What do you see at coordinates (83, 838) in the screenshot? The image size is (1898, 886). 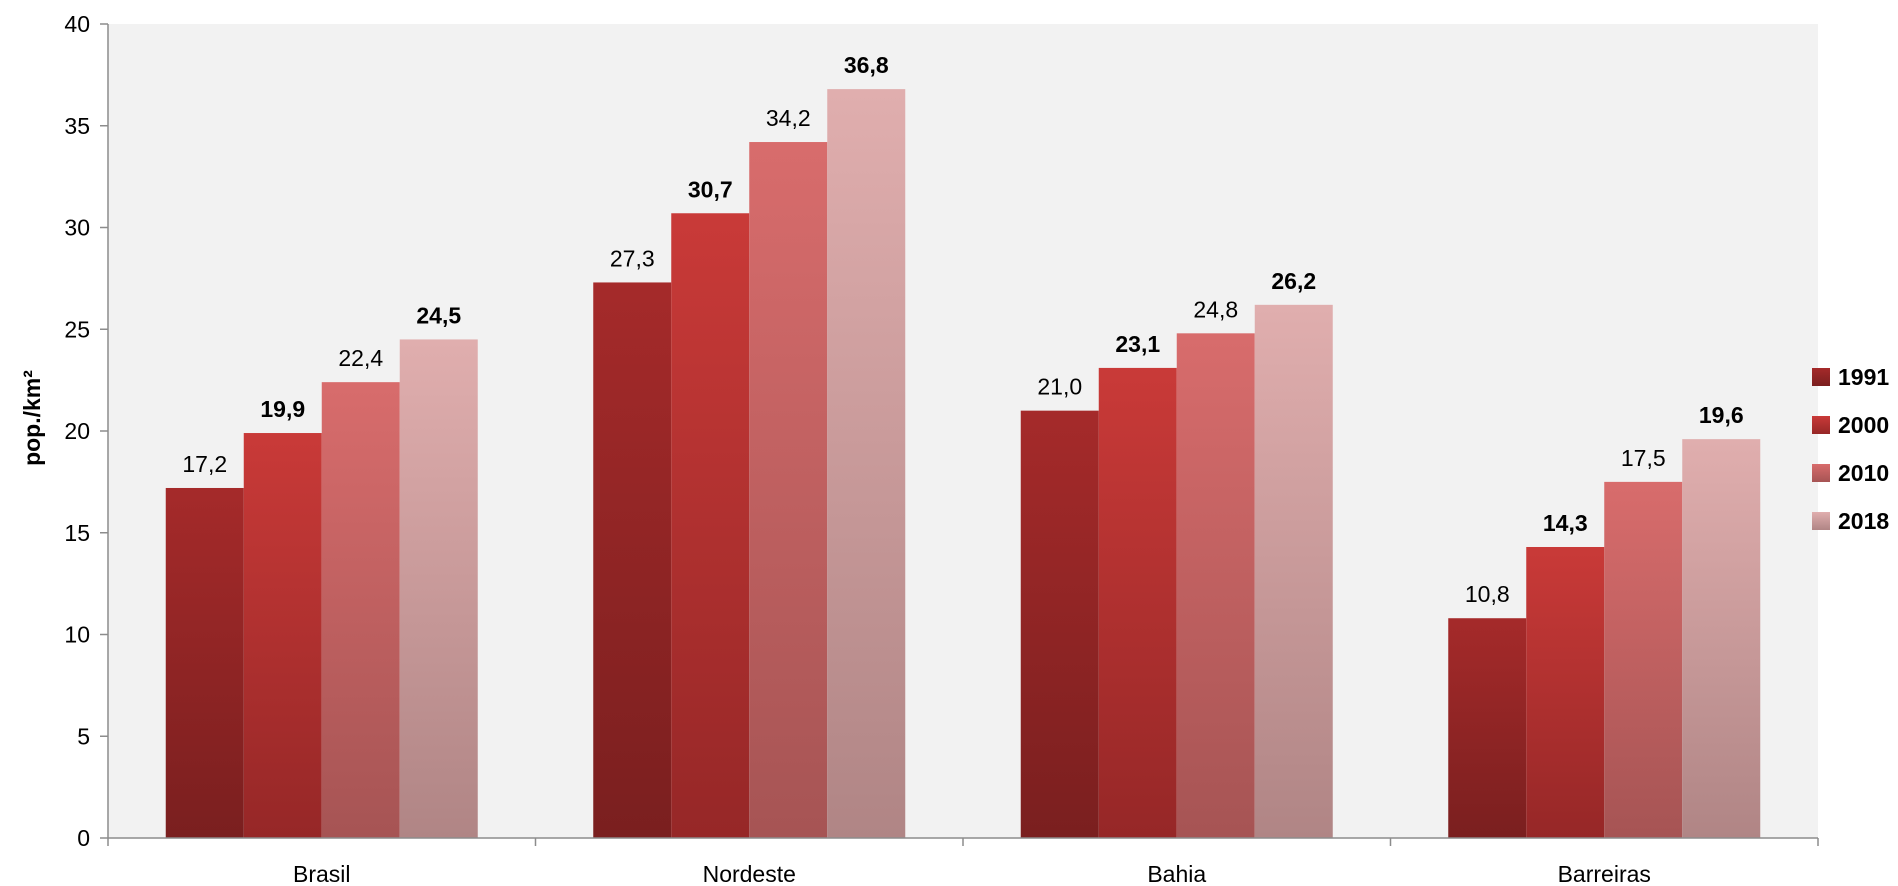 I see `y-tick-label: 0` at bounding box center [83, 838].